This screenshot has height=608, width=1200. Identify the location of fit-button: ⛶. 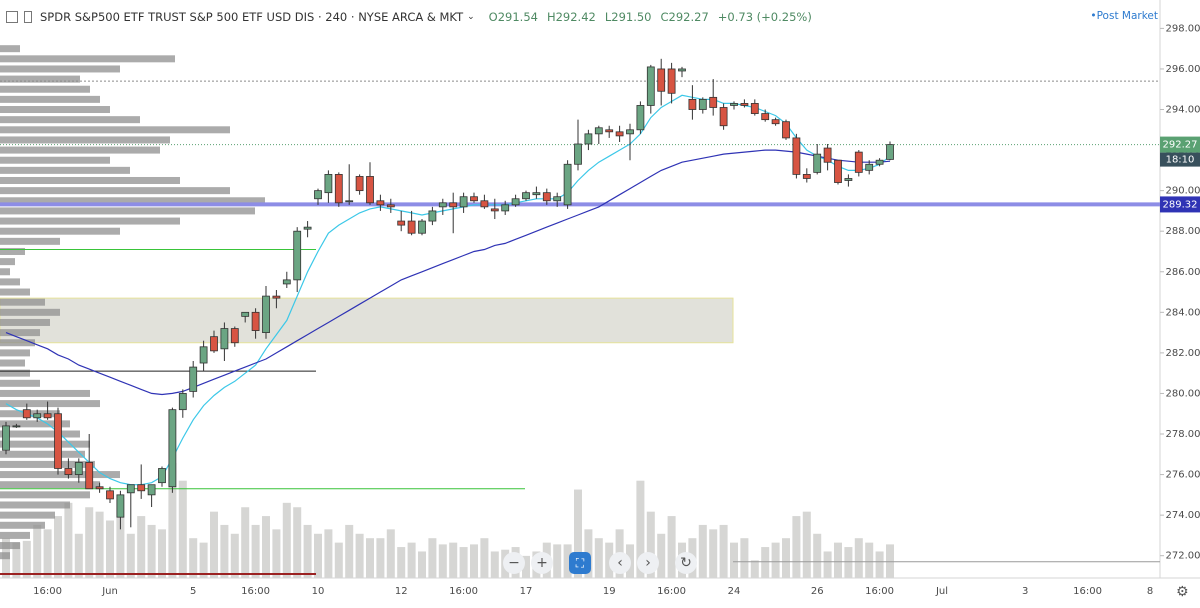
(580, 563).